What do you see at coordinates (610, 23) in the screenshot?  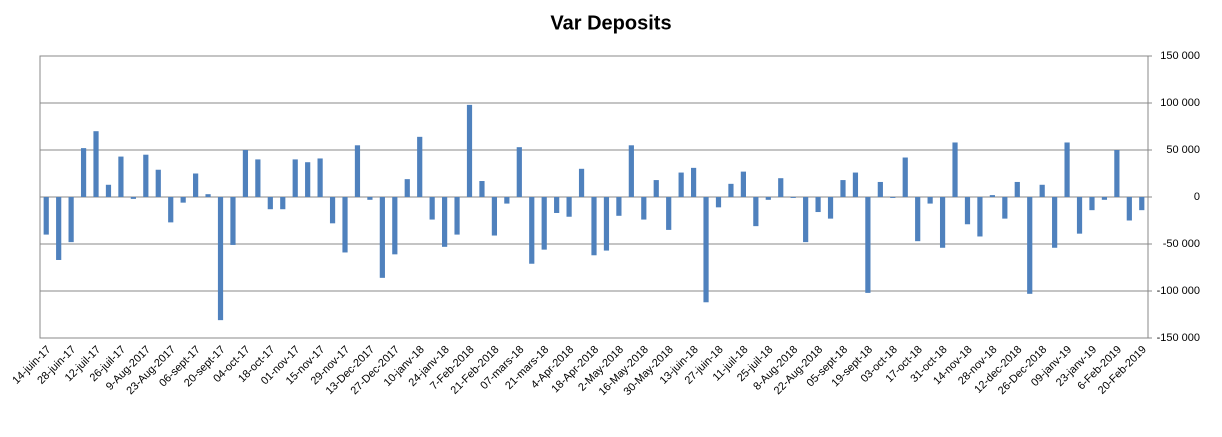 I see `chart-title: Var Deposits` at bounding box center [610, 23].